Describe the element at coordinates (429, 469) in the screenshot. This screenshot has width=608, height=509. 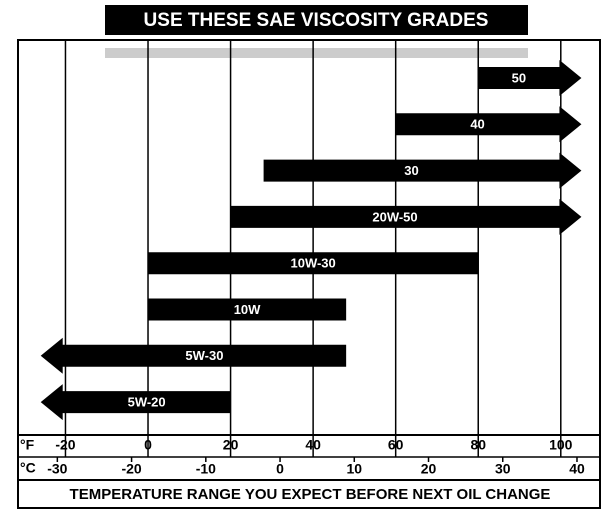
I see `x2-tick-label: 20` at that location.